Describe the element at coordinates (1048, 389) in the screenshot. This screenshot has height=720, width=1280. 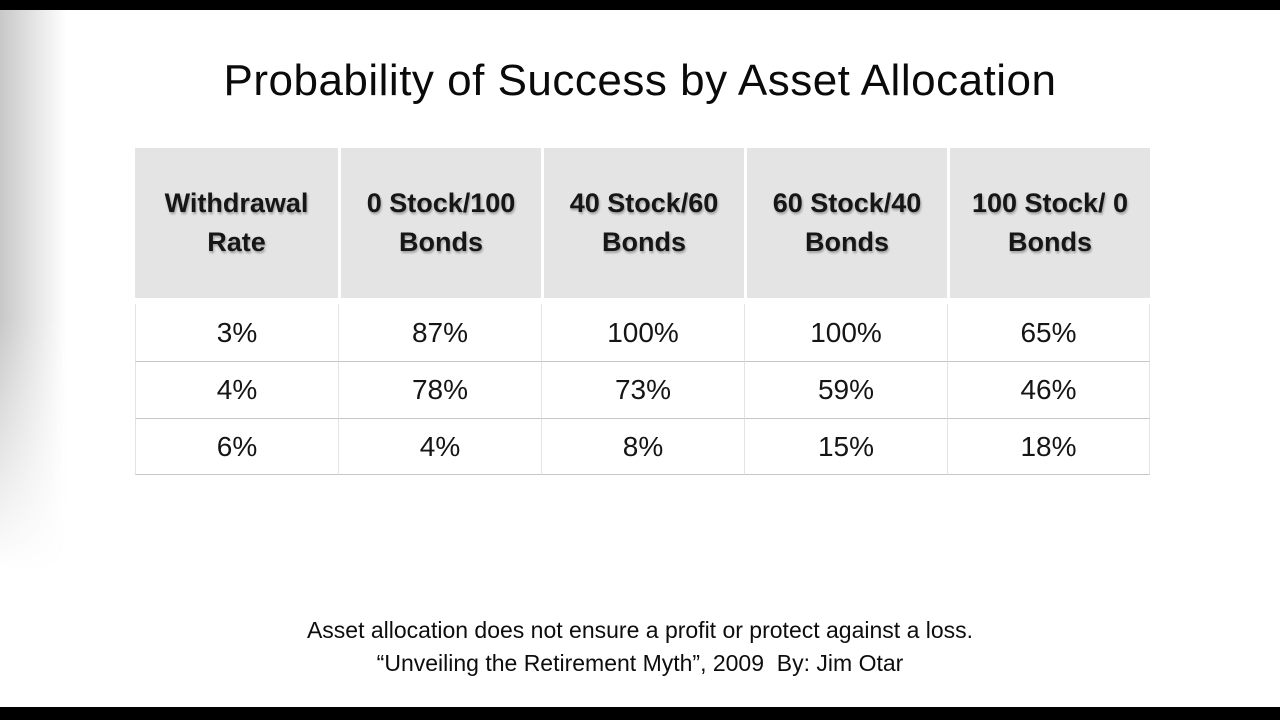
I see `table-cell: 46%` at that location.